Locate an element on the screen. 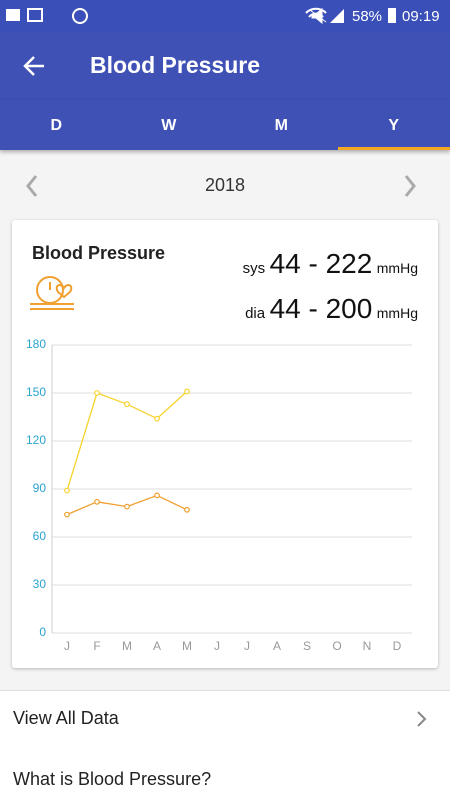 Image resolution: width=450 pixels, height=801 pixels. status-bar: 58% 09:19 is located at coordinates (225, 16).